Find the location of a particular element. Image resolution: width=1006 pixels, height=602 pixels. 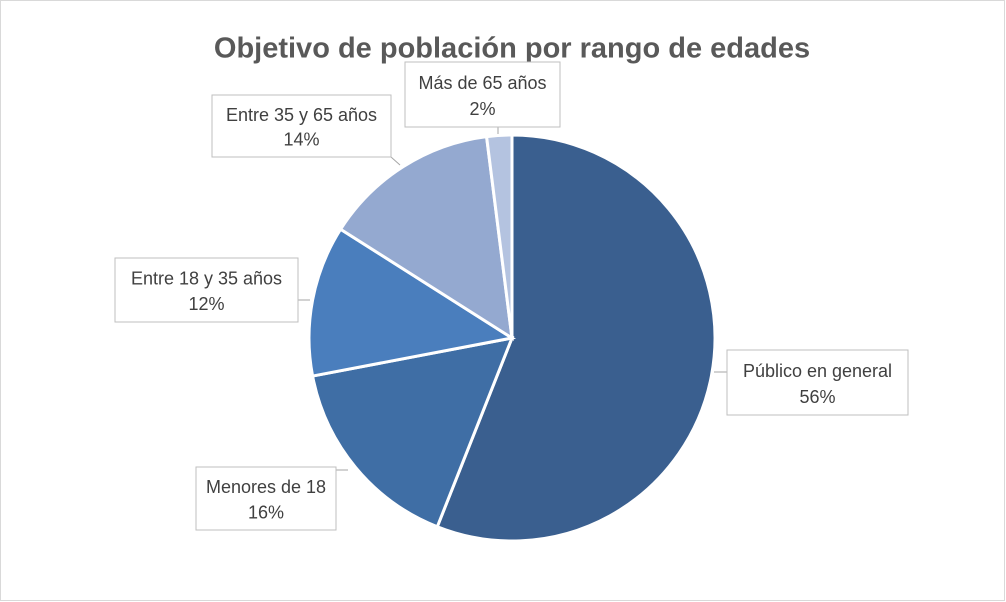

data-label-value: 16% is located at coordinates (266, 512).